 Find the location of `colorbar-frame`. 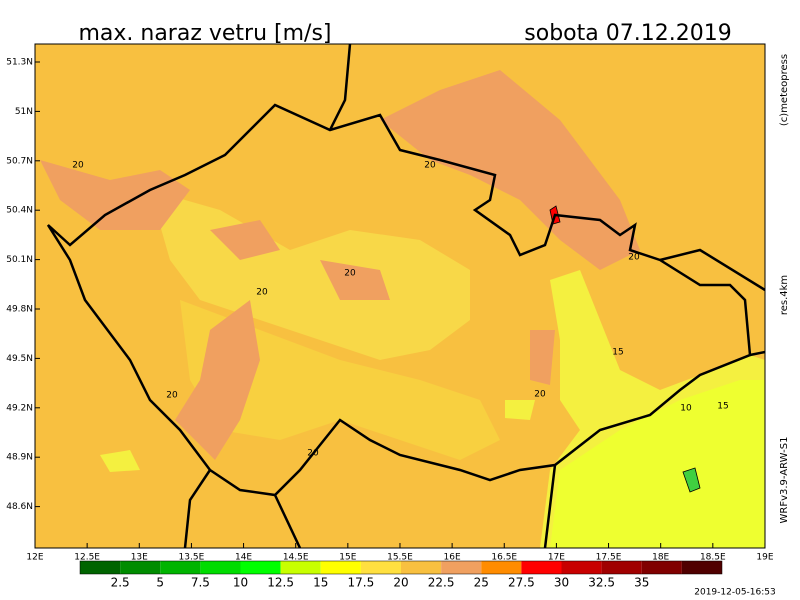

colorbar-frame is located at coordinates (401, 567).